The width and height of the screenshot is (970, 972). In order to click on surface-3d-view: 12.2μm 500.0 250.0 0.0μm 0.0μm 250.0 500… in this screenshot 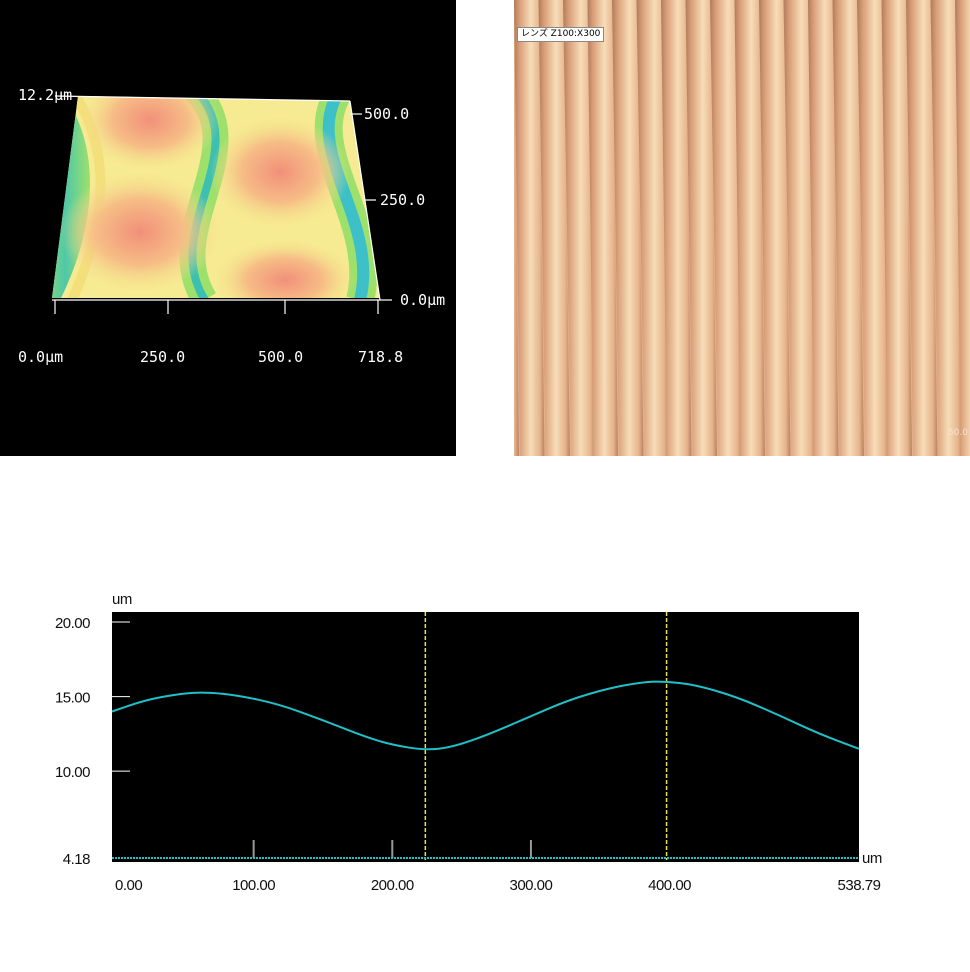, I will do `click(231, 226)`.